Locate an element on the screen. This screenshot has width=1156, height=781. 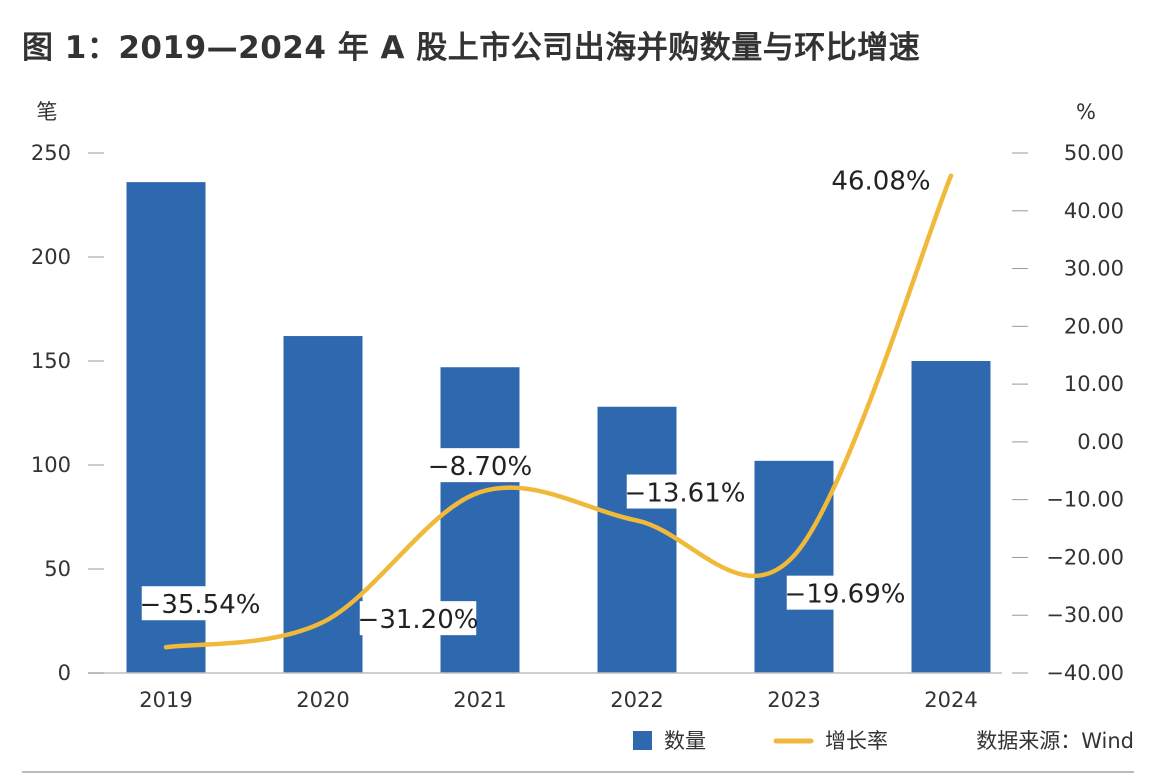
bottom-divider is located at coordinates (578, 772).